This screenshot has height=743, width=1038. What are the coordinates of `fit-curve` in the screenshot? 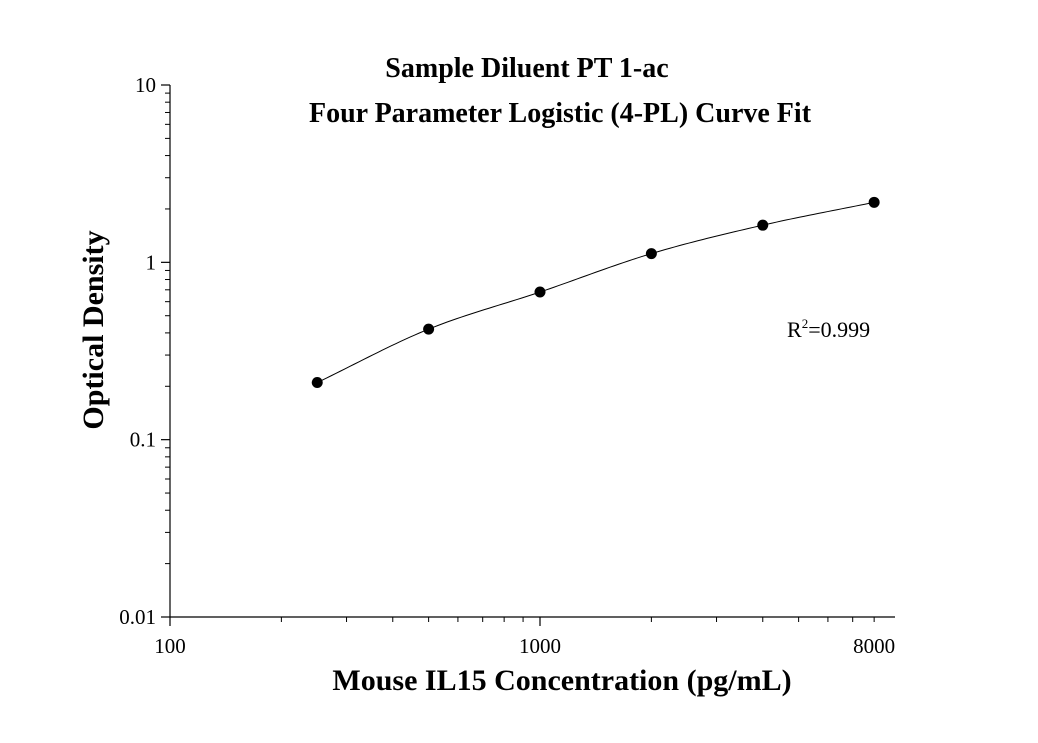 It's located at (596, 292).